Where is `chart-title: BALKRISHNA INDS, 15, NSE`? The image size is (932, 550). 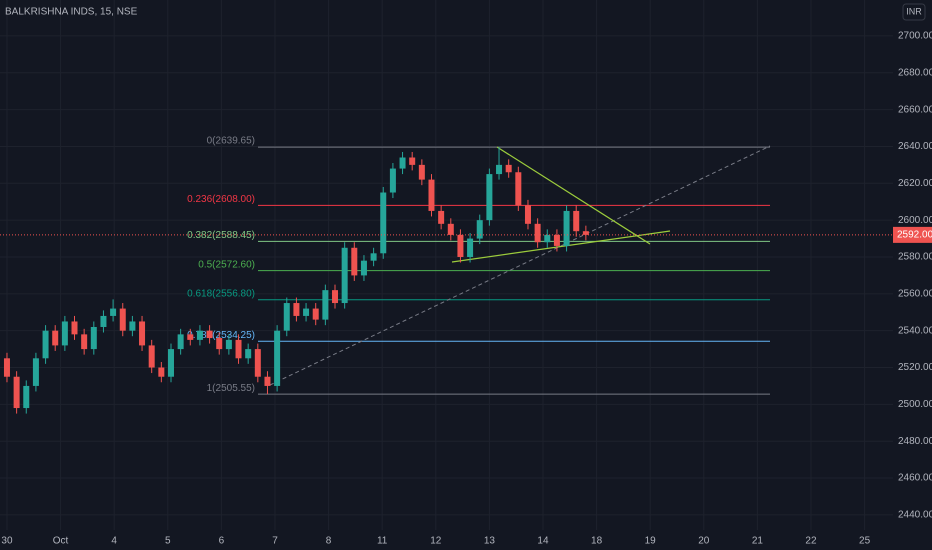 chart-title: BALKRISHNA INDS, 15, NSE is located at coordinates (71, 12).